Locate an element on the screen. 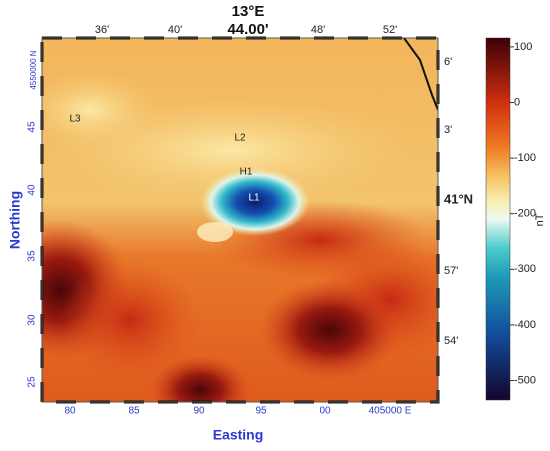  coastline is located at coordinates (420, 74).